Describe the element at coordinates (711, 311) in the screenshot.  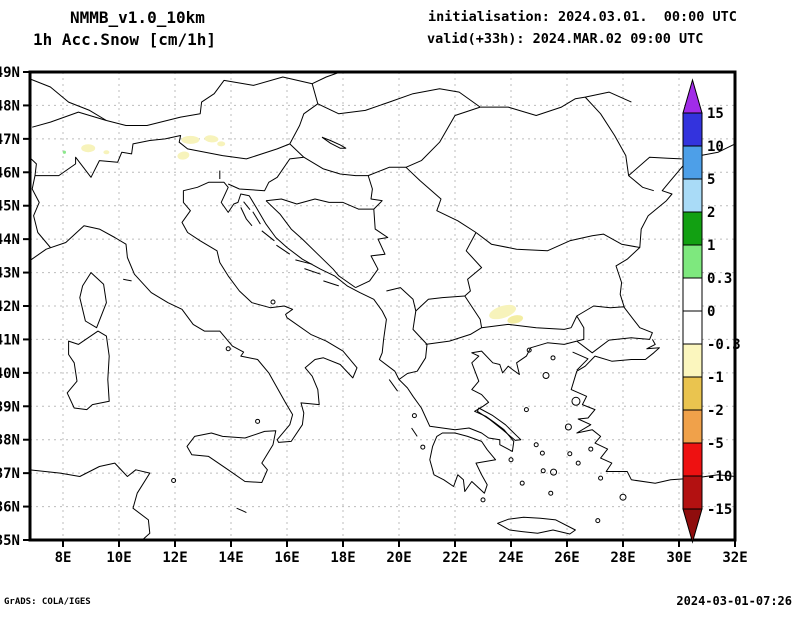
I see `colorbar: 15 10 5 2 1 0.3 0 -0.3 -1 -2 -5 -10 -15` at that location.